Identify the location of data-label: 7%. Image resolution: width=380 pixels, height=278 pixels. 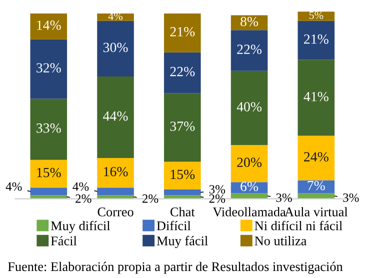
(316, 185).